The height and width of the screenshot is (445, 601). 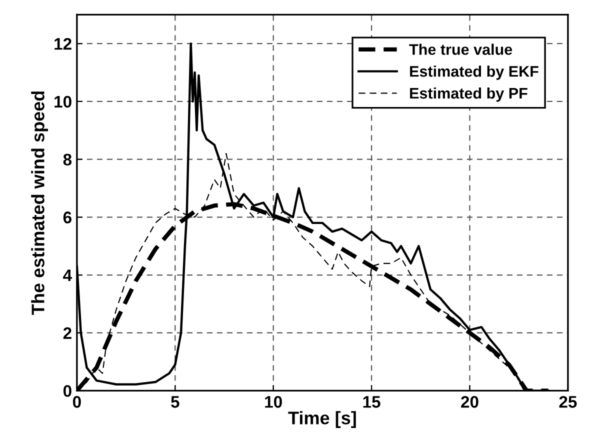 I want to click on y-tick-label: 10, so click(x=63, y=102).